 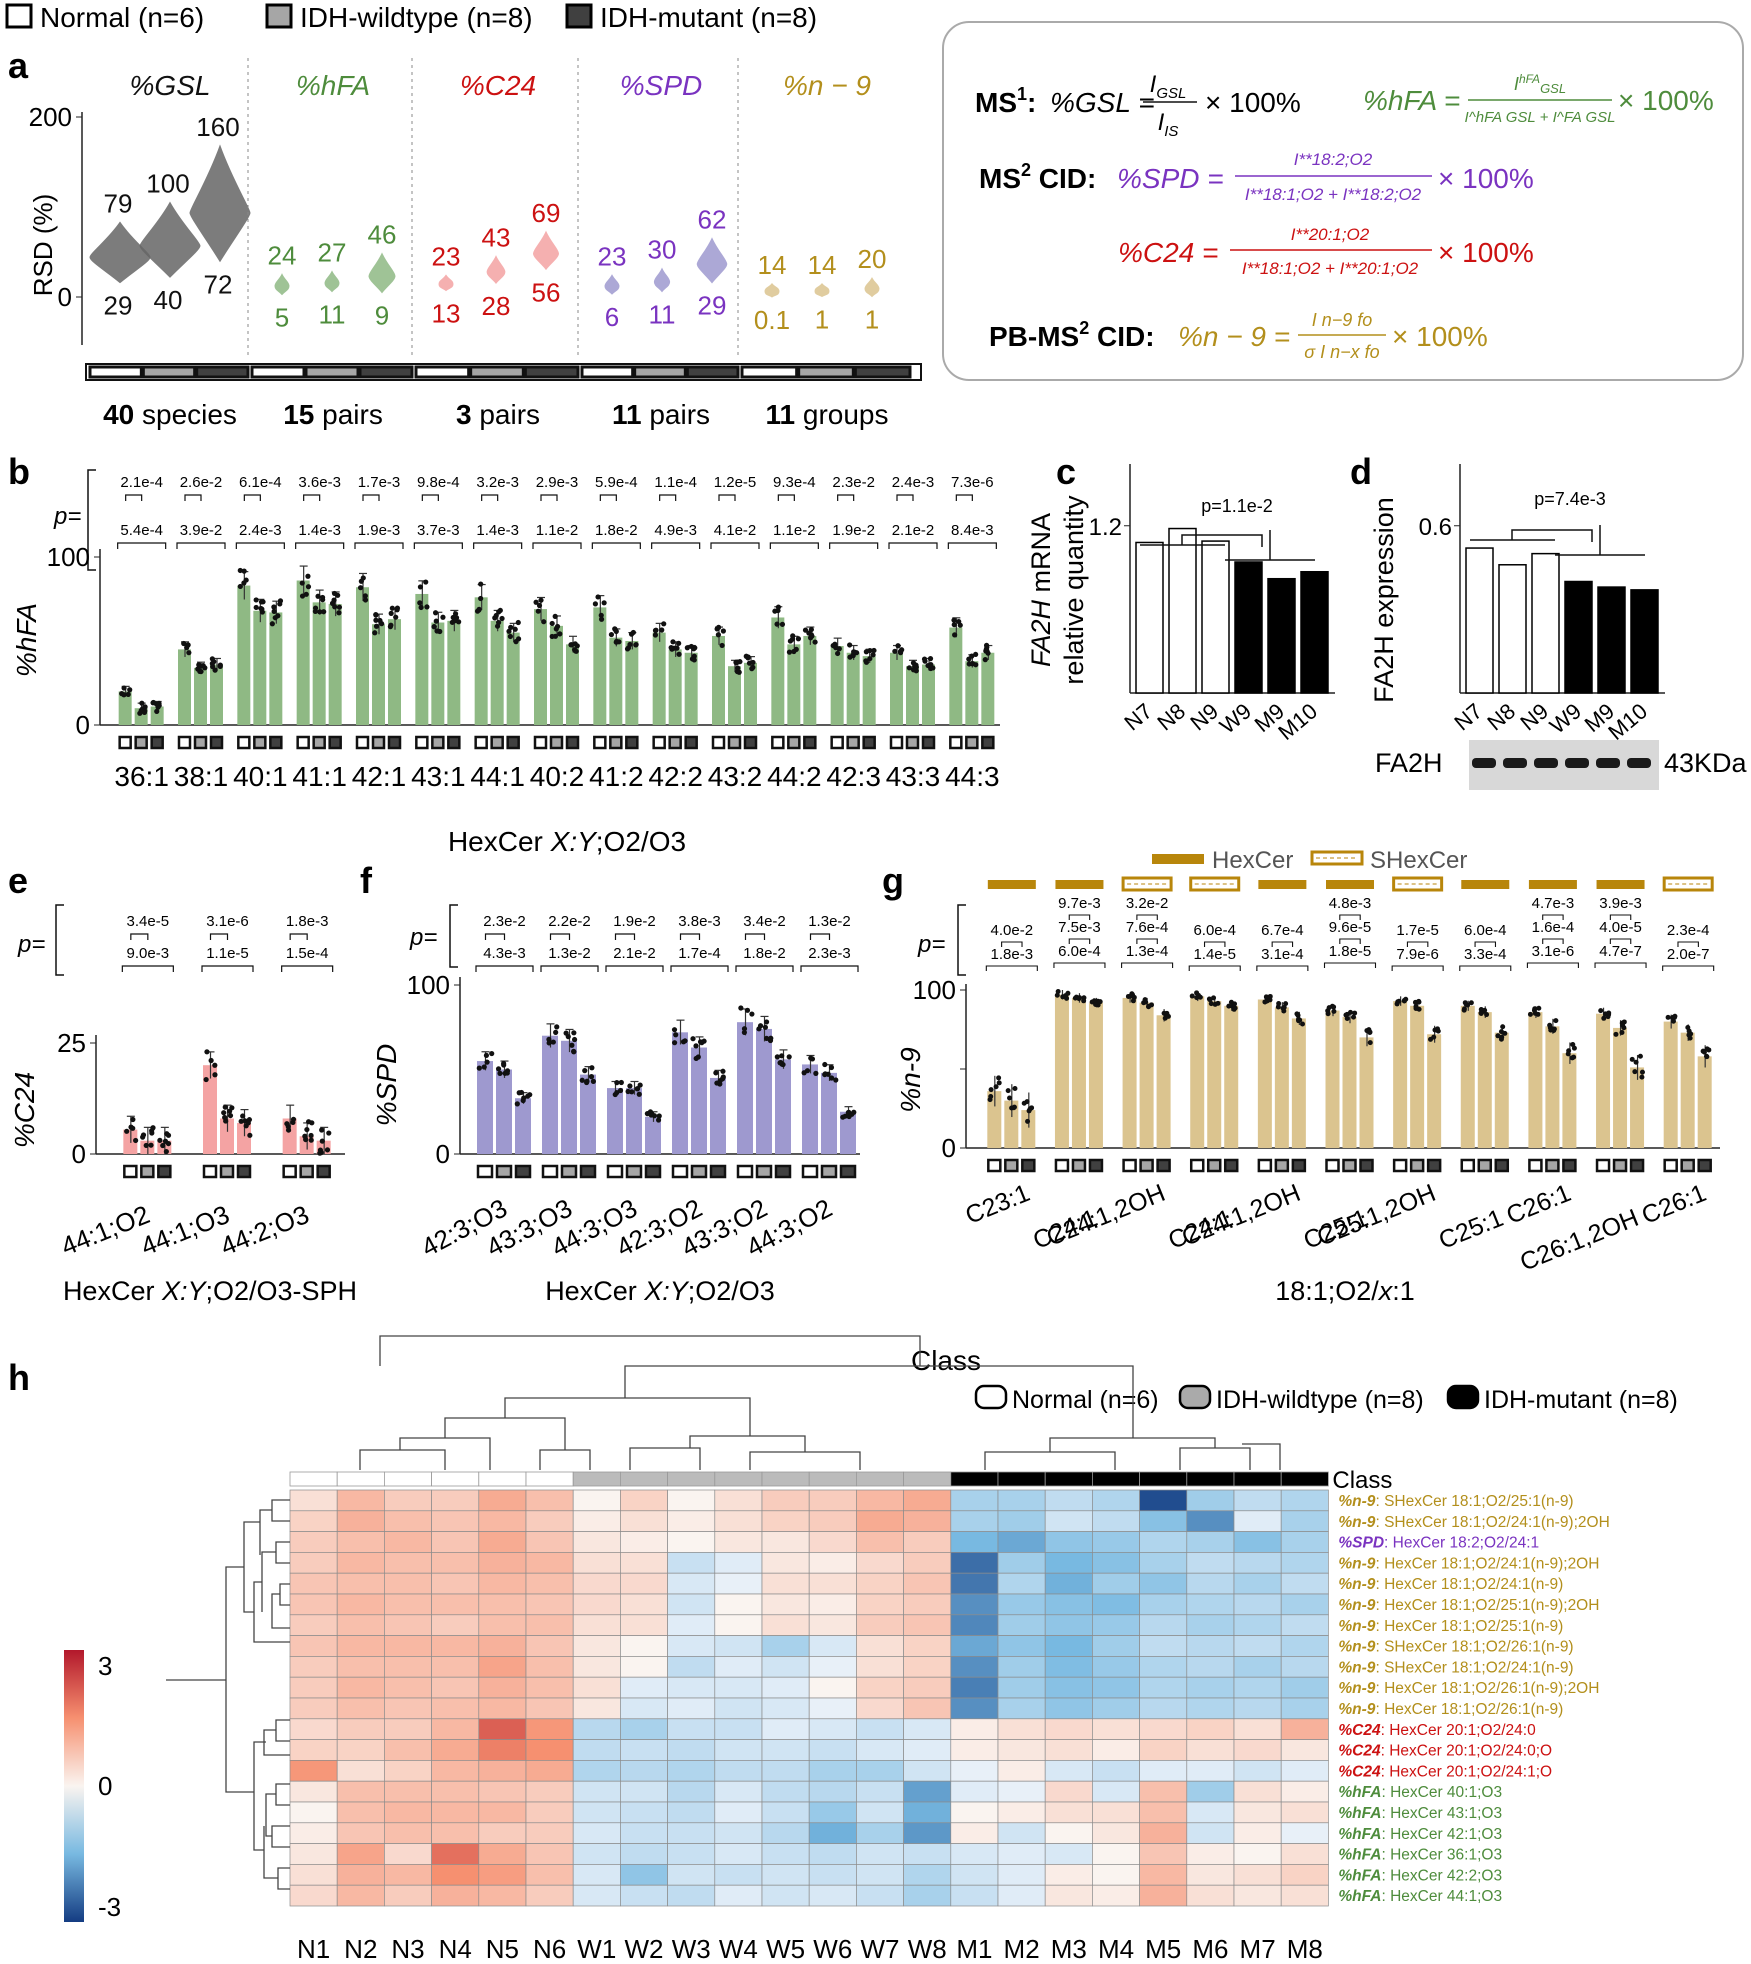 I want to click on class-cell, so click(x=880, y=1479).